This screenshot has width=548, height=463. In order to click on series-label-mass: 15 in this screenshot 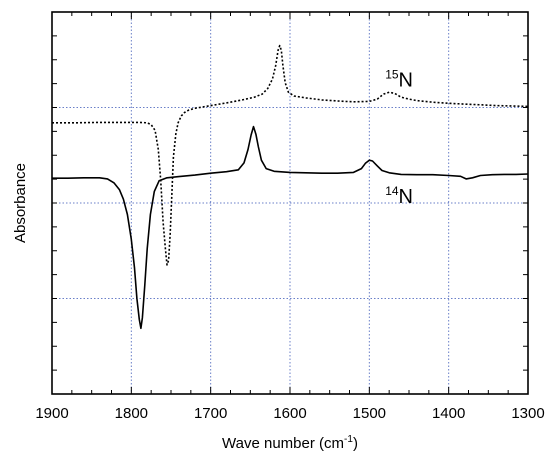, I will do `click(392, 74)`.